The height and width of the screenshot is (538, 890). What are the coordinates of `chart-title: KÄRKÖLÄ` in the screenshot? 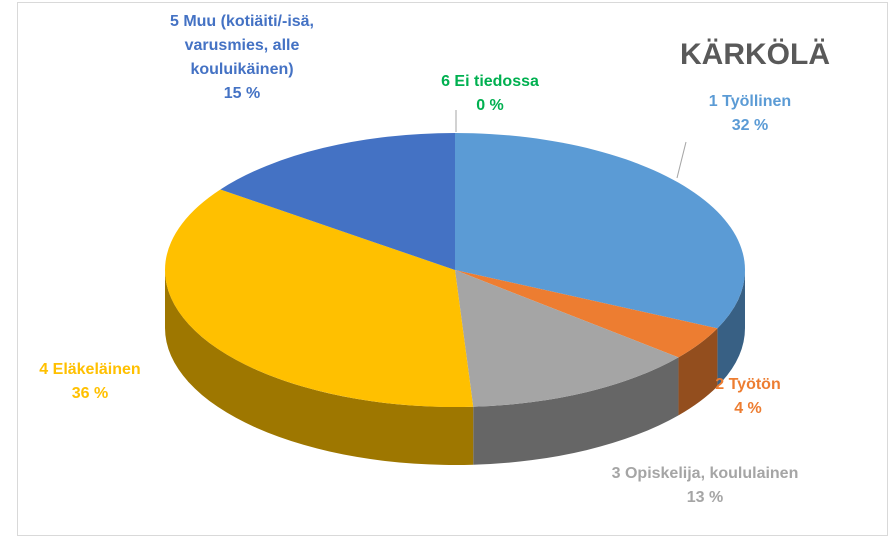 It's located at (755, 54).